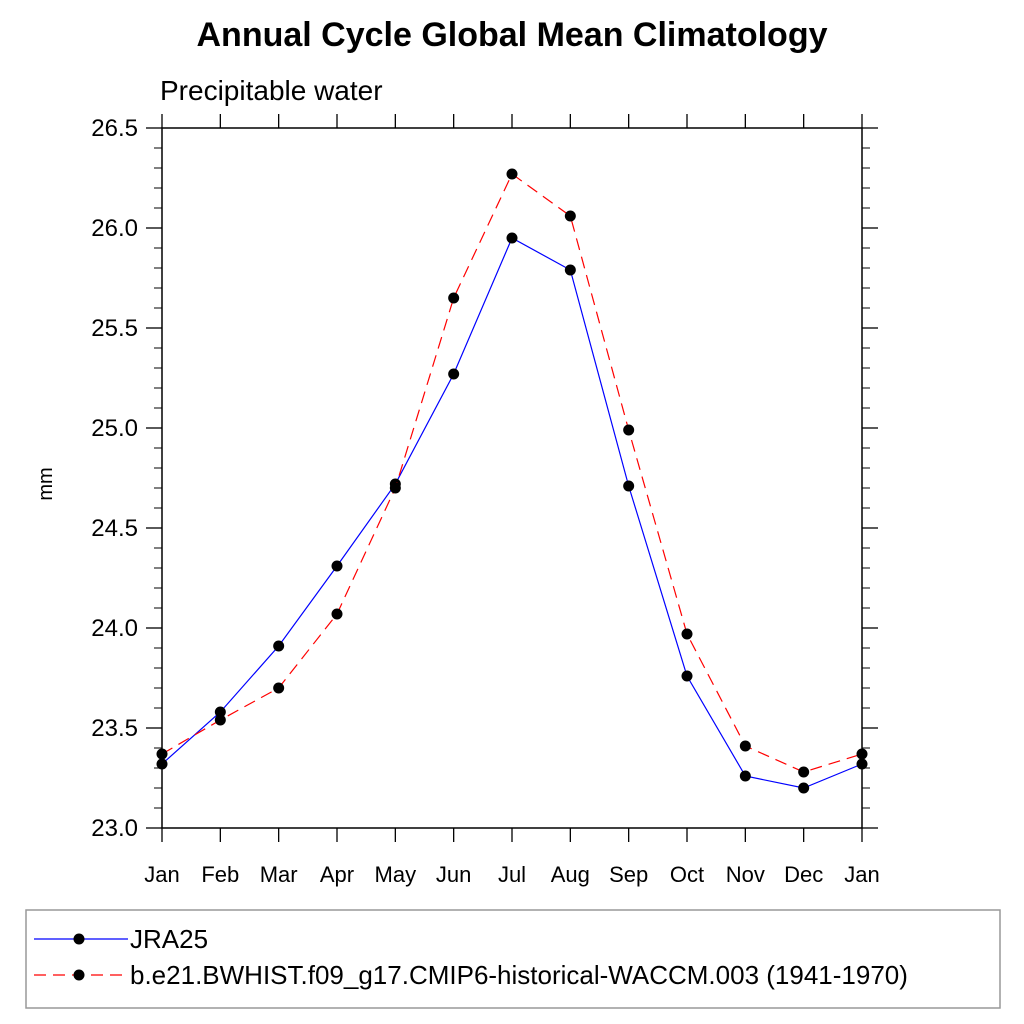 The height and width of the screenshot is (1024, 1024). I want to click on legend-label-1: JRA25, so click(169, 939).